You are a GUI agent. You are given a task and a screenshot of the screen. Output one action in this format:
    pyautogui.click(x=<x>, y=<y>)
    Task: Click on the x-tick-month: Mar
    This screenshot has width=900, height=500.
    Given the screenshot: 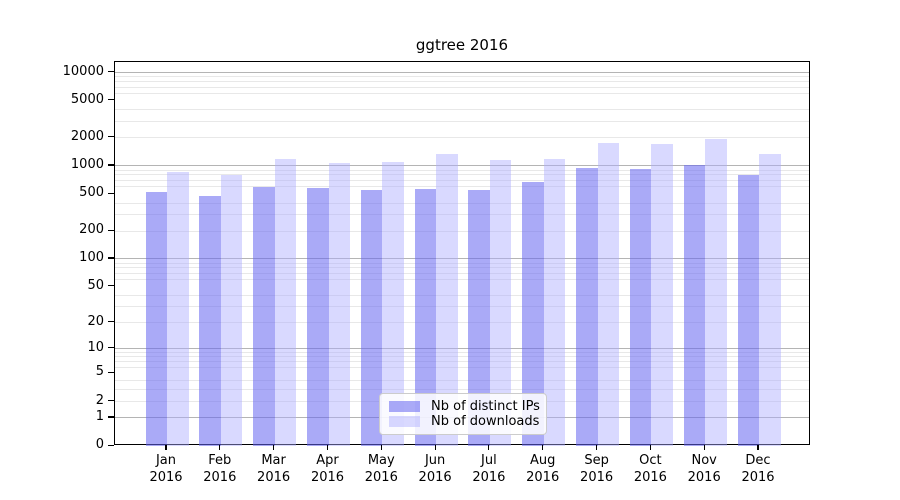 What is the action you would take?
    pyautogui.click(x=273, y=460)
    